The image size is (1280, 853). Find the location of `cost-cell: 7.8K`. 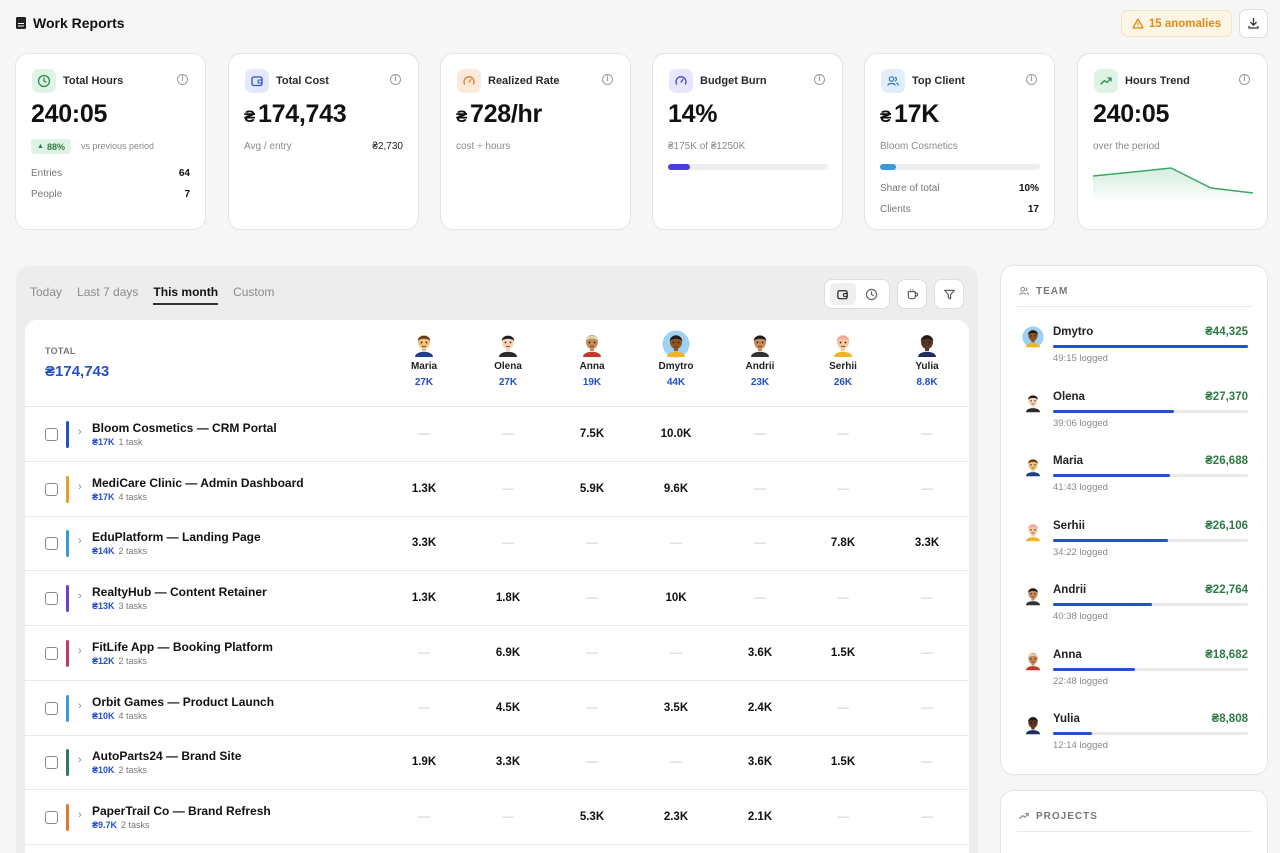

cost-cell: 7.8K is located at coordinates (843, 543).